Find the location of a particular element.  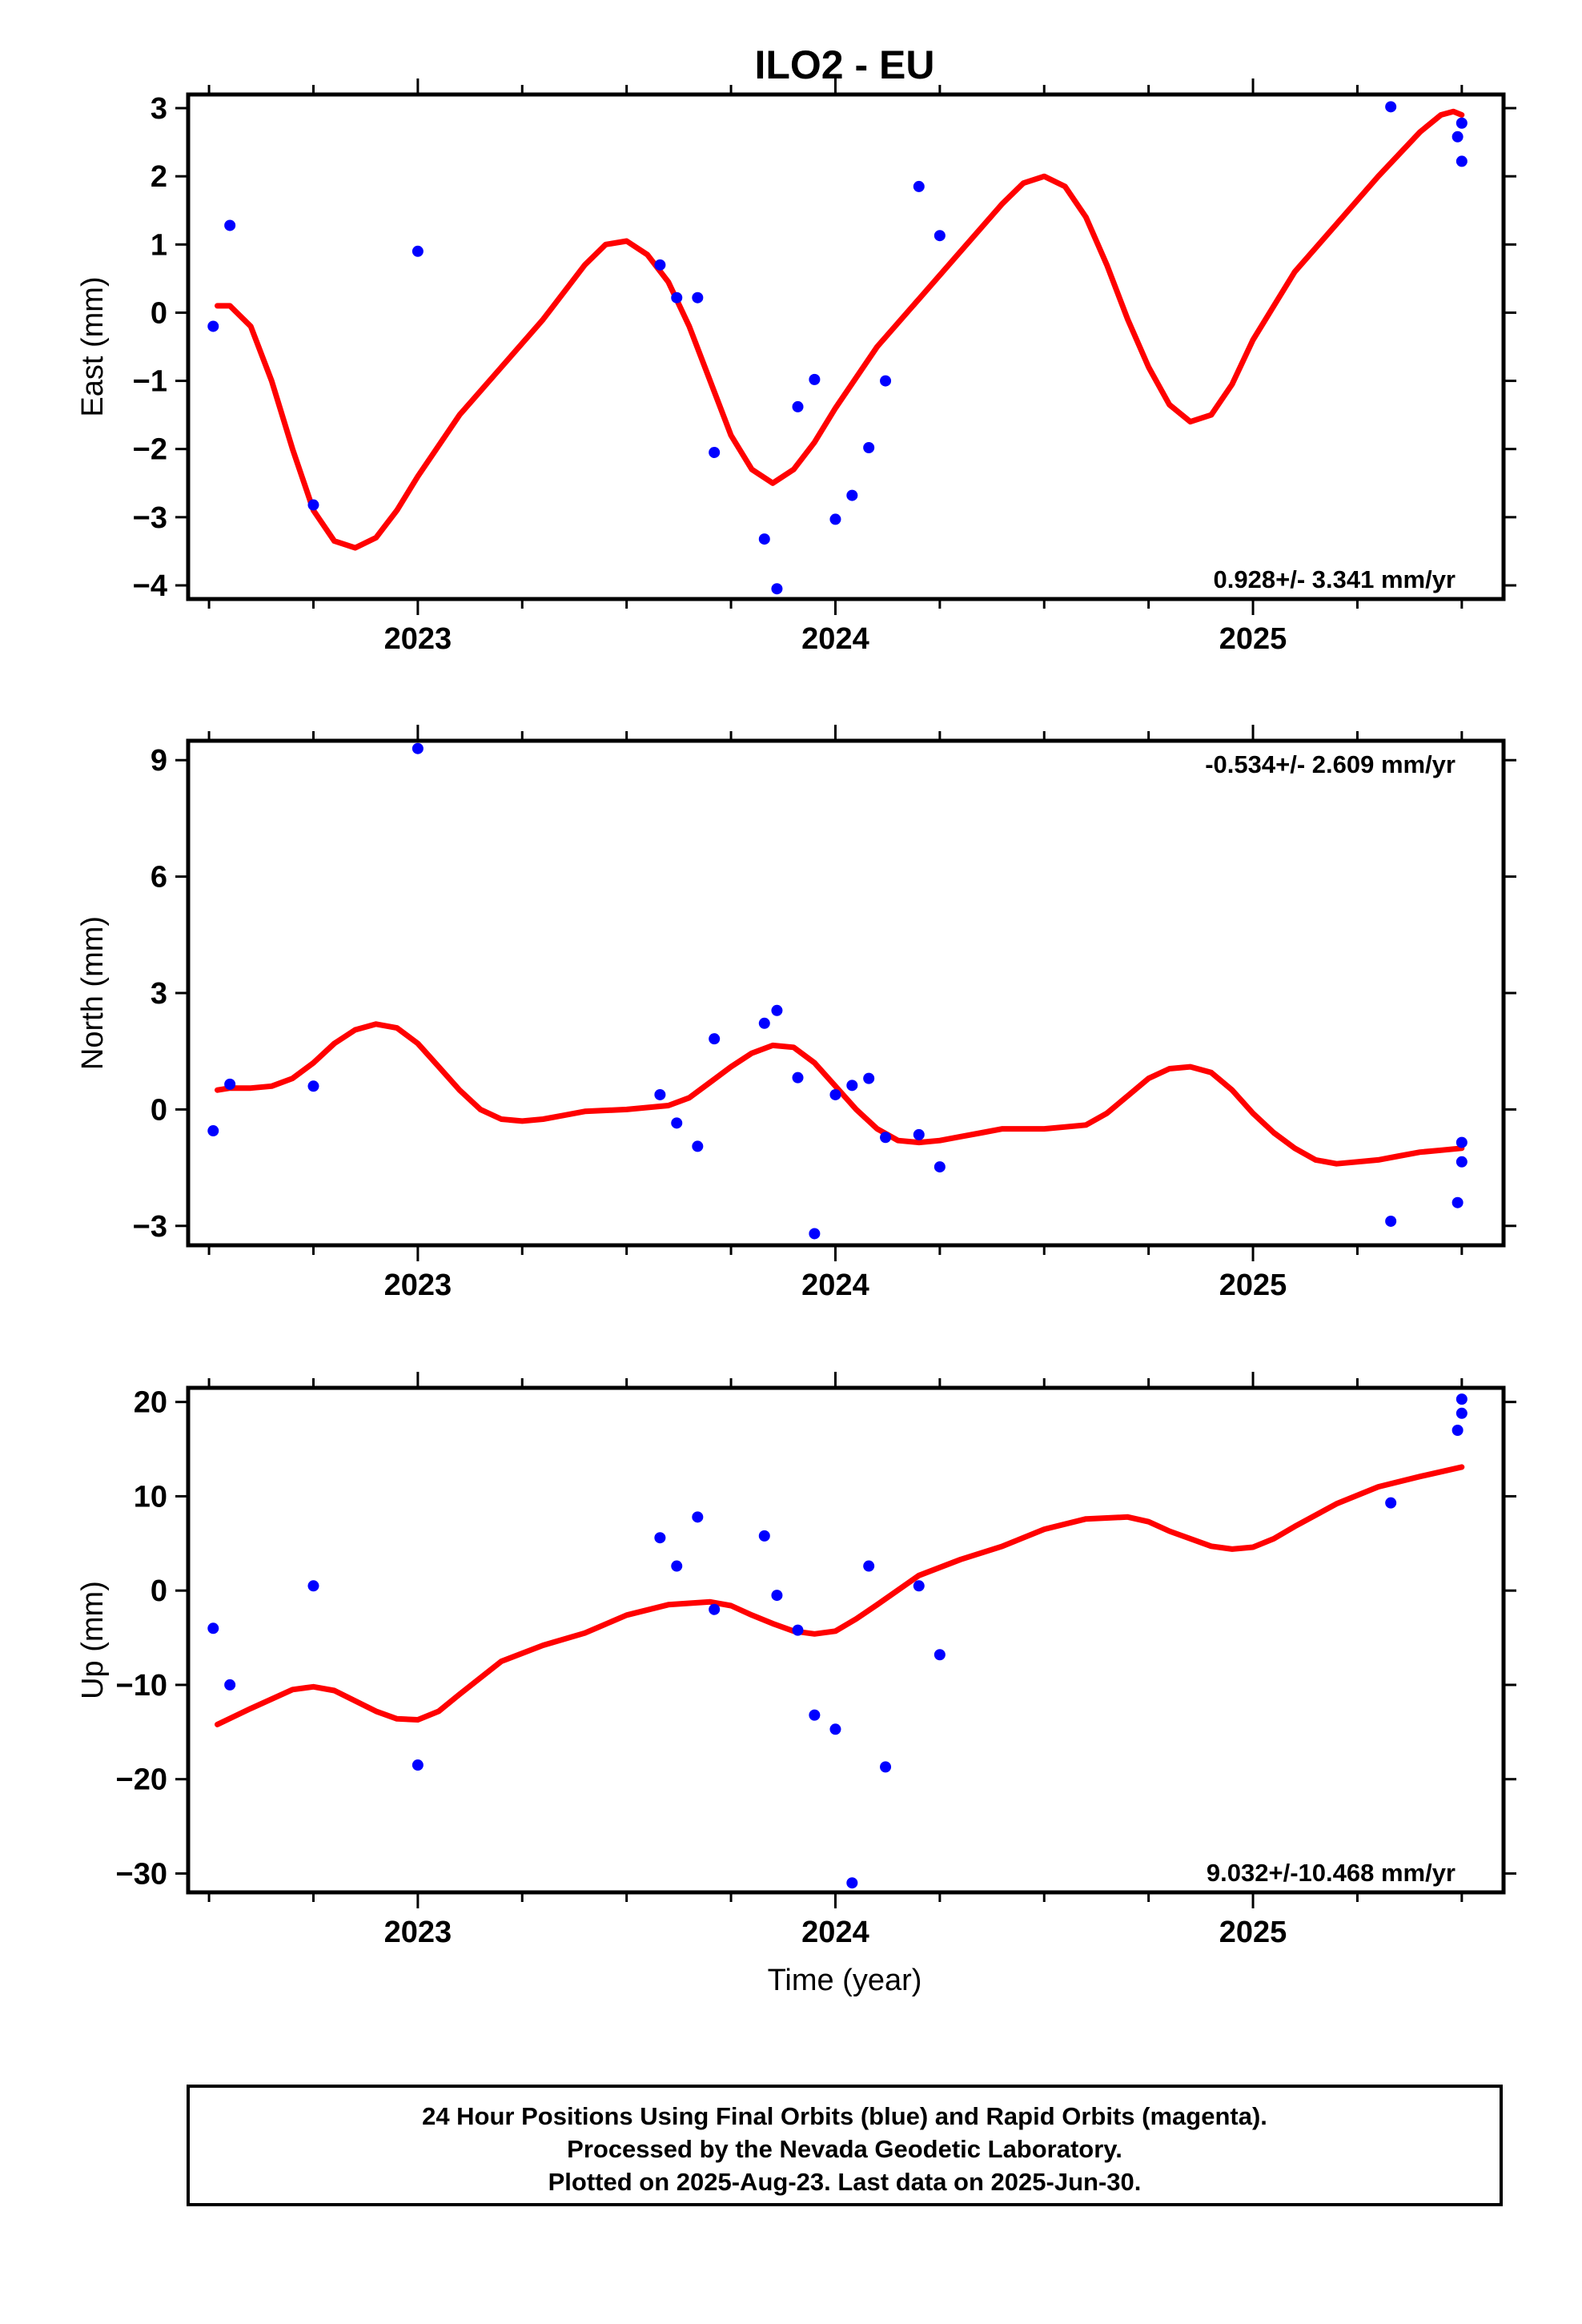

y-axis-label: North (mm) is located at coordinates (93, 993).